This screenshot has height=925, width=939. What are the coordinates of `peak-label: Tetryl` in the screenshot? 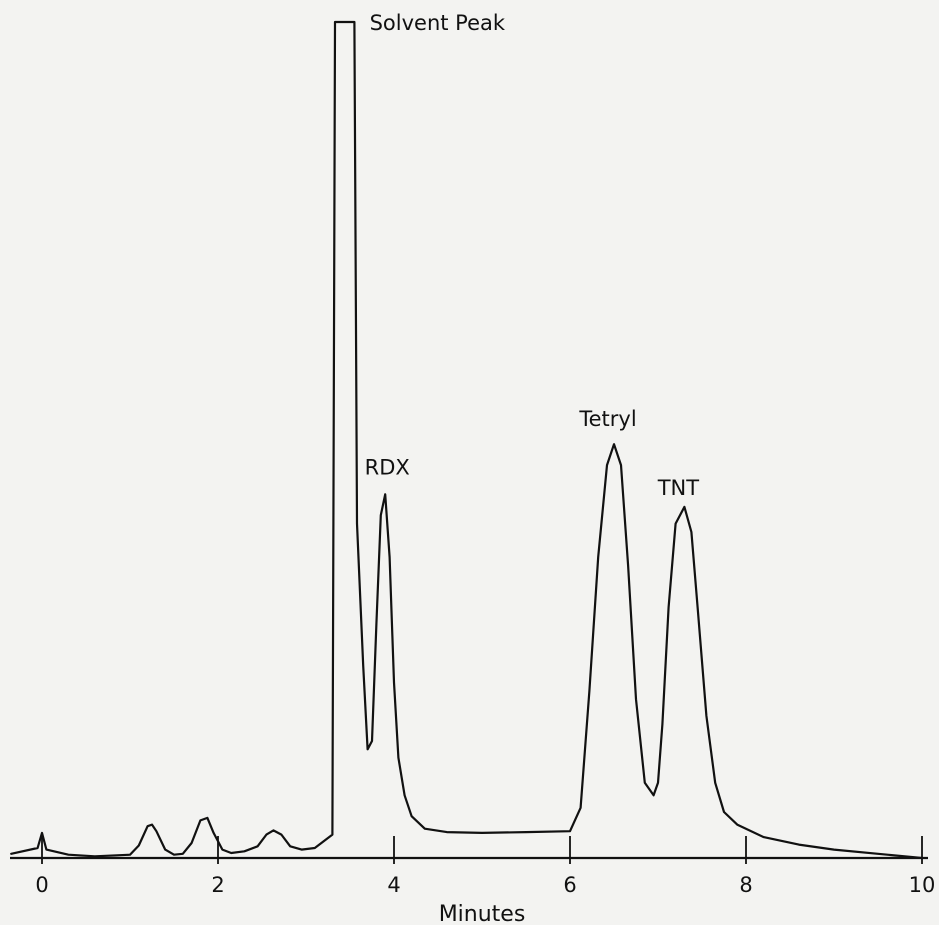 It's located at (607, 419).